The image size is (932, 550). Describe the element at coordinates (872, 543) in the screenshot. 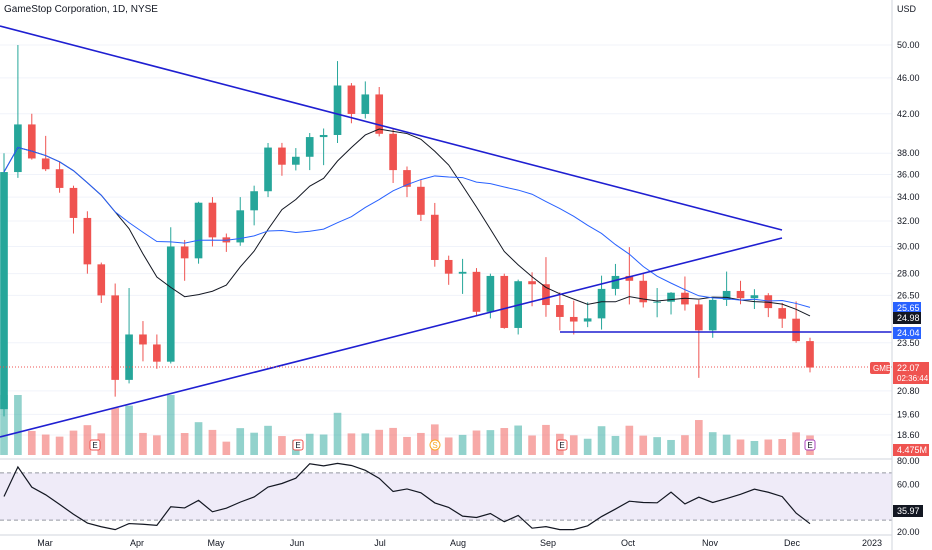

I see `time-axis-label: 2023` at that location.